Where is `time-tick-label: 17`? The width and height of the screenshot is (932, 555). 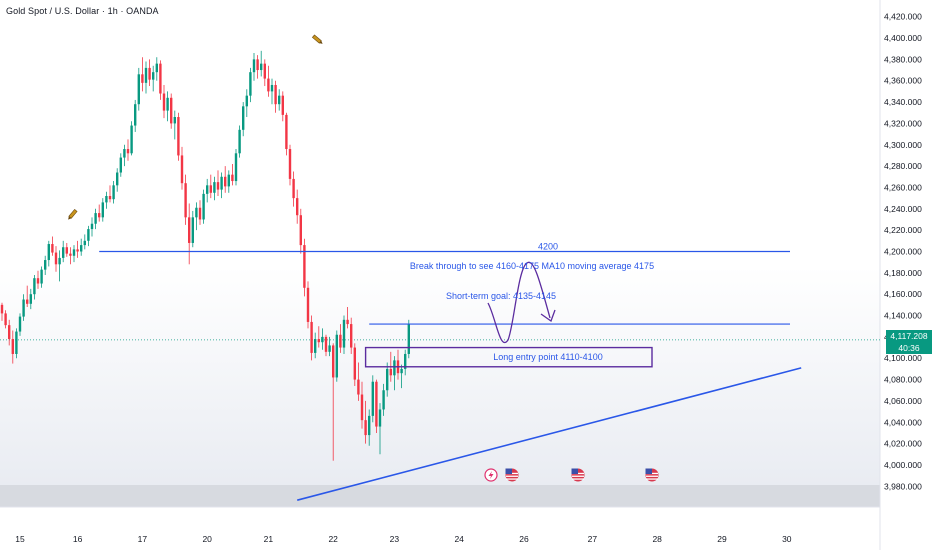
time-tick-label: 17 is located at coordinates (143, 539).